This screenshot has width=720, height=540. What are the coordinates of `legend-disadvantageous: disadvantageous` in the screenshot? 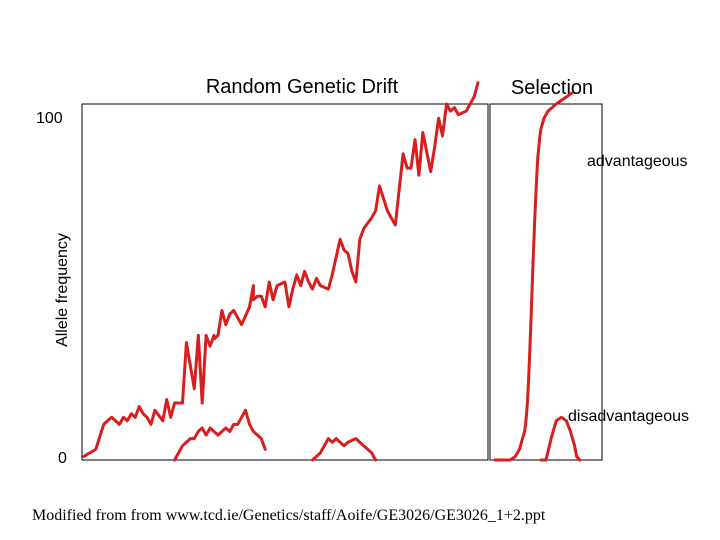 It's located at (628, 416).